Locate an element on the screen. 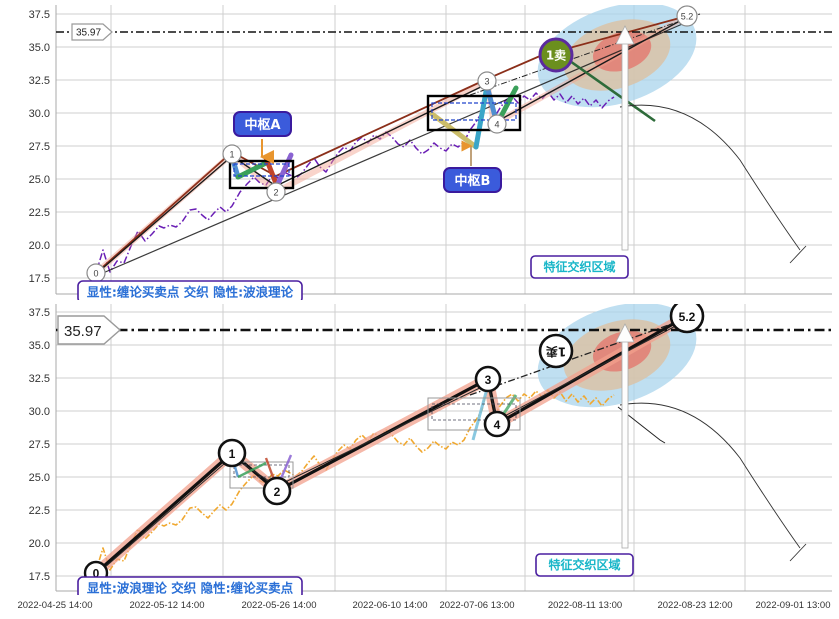  top-zone-callout-label: 特征交织区域 is located at coordinates (579, 266).